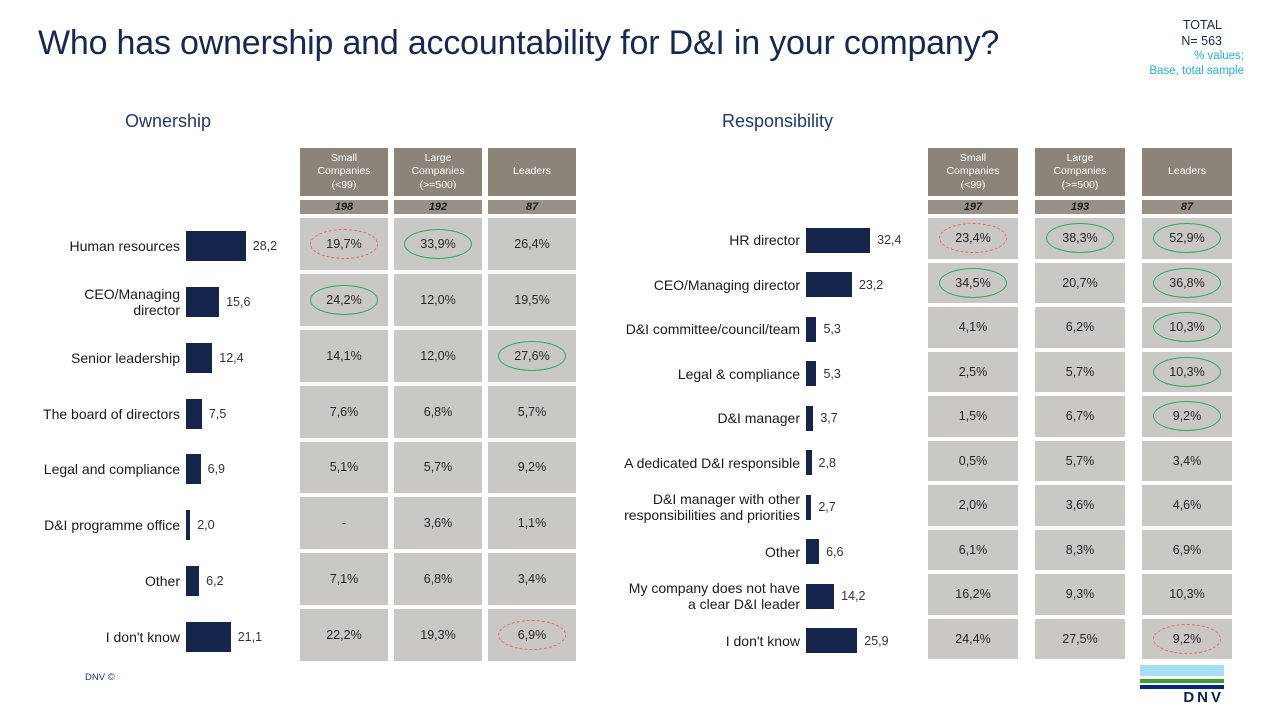 This screenshot has height=720, width=1280. I want to click on cell-value: 9,3%, so click(1080, 594).